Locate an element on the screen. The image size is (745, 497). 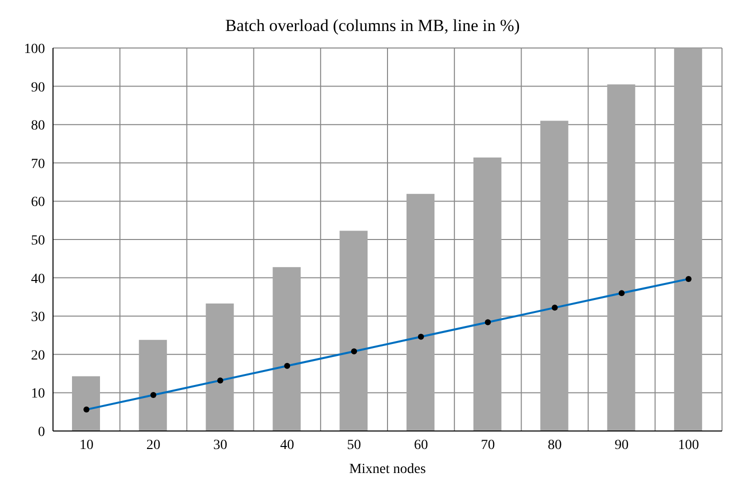
y-tick-label: 10 is located at coordinates (38, 394).